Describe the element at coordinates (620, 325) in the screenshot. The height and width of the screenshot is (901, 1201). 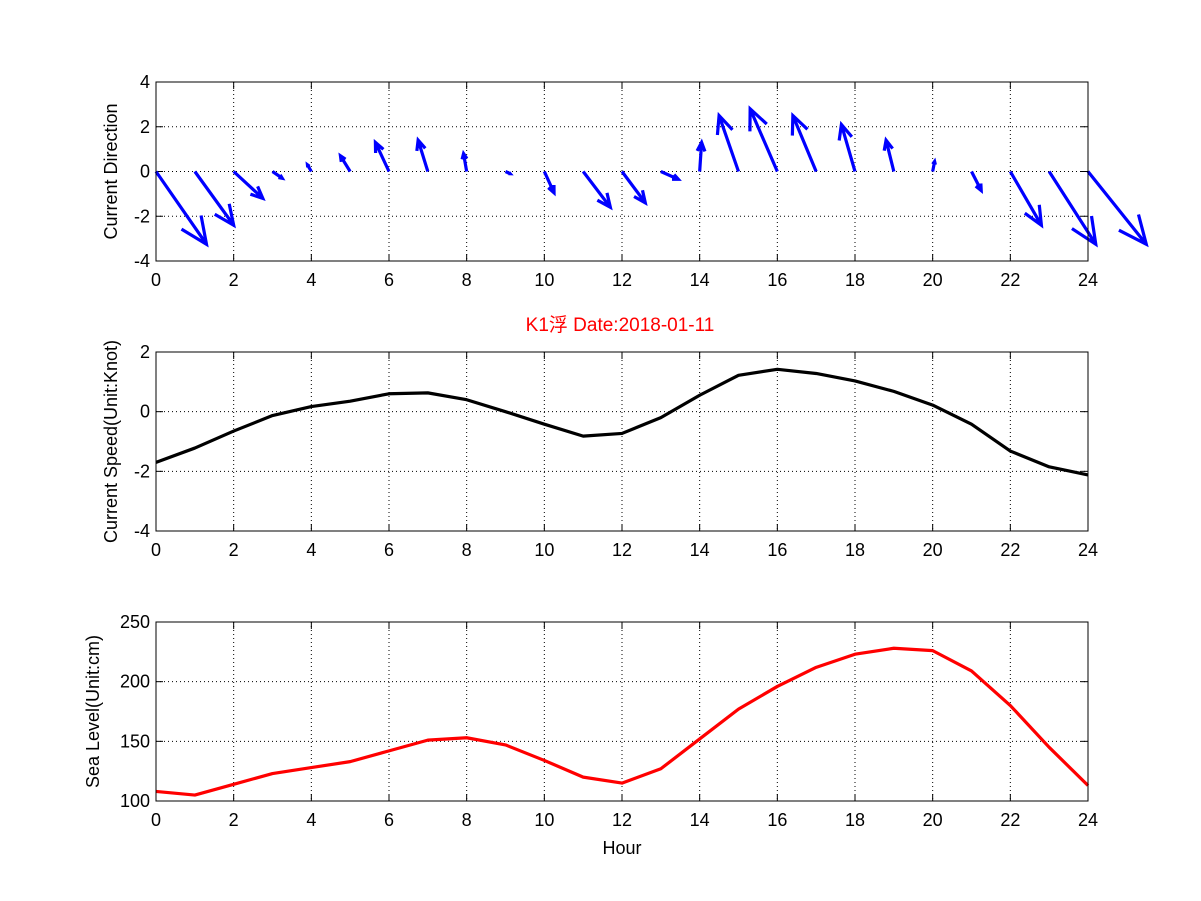
I see `figure-title: K1浮 Date:2018-01-11` at that location.